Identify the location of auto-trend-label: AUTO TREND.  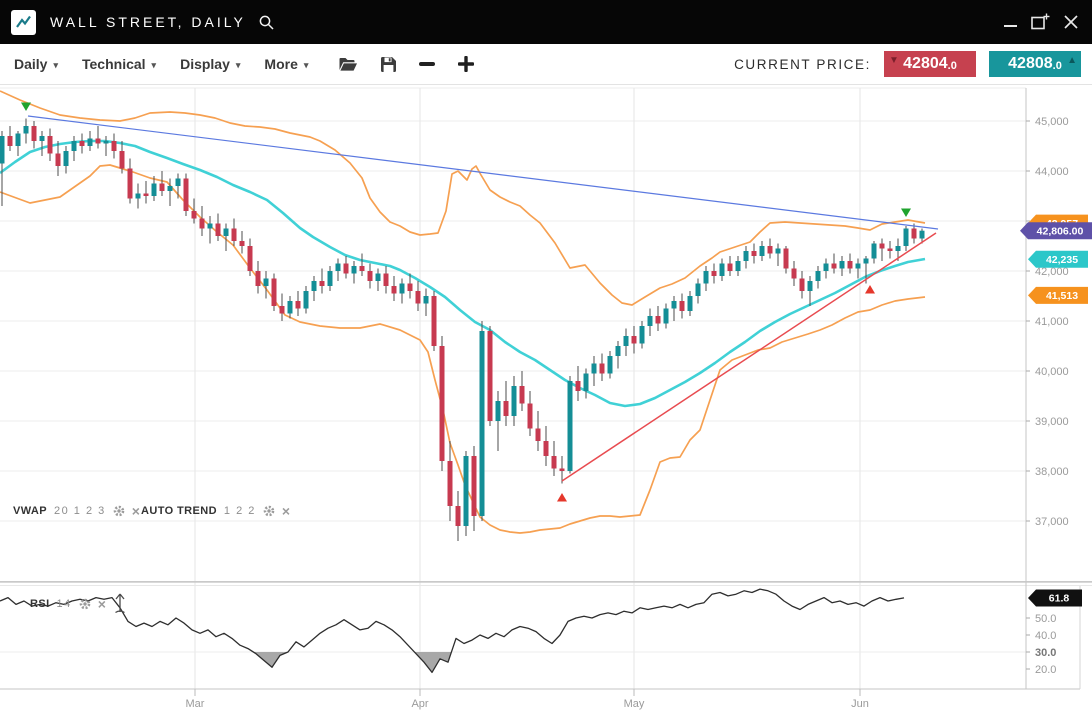
(179, 511).